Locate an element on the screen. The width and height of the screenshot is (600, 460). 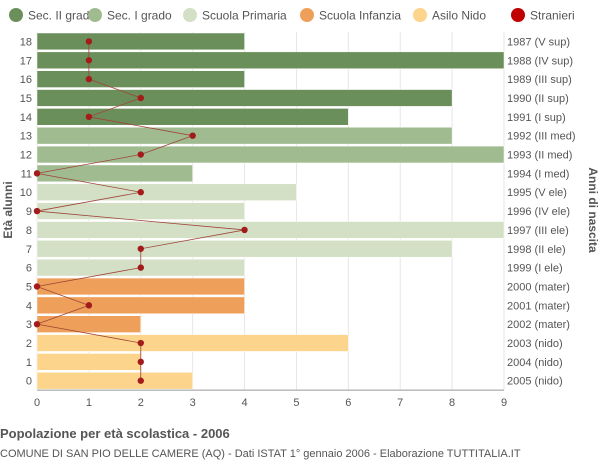
x-tick-label: 0 is located at coordinates (37, 403).